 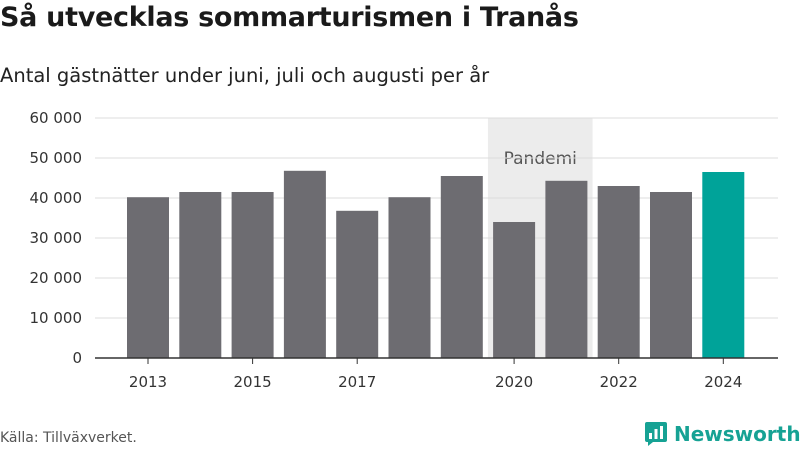 What do you see at coordinates (68, 438) in the screenshot?
I see `source-note: Källa: Tillväxverket.` at bounding box center [68, 438].